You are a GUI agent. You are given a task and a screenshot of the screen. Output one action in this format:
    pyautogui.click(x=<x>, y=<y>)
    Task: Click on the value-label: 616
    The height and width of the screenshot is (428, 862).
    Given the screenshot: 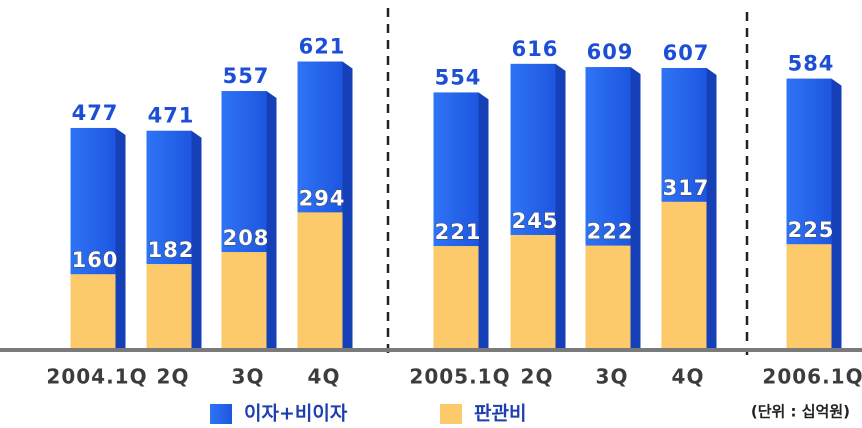 What is the action you would take?
    pyautogui.click(x=535, y=49)
    